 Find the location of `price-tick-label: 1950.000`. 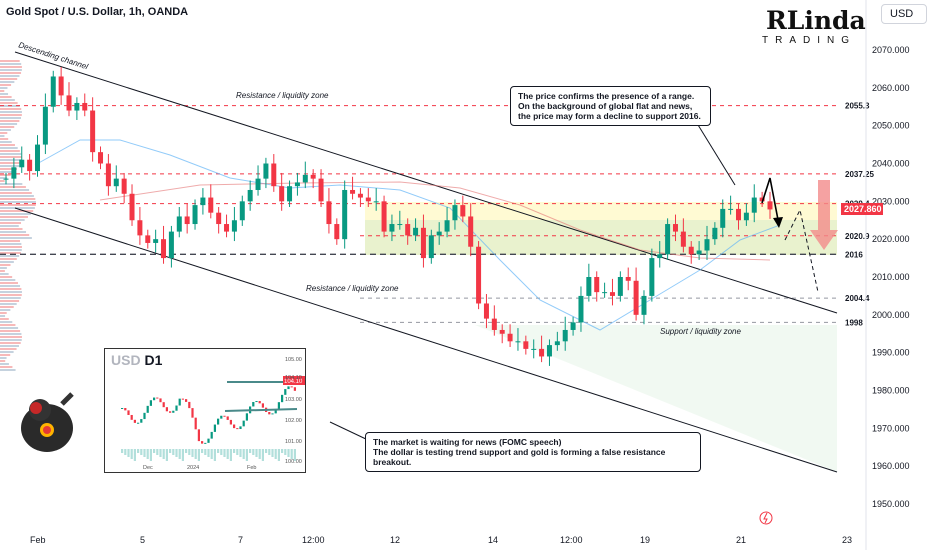

price-tick-label: 1950.000 is located at coordinates (891, 504).